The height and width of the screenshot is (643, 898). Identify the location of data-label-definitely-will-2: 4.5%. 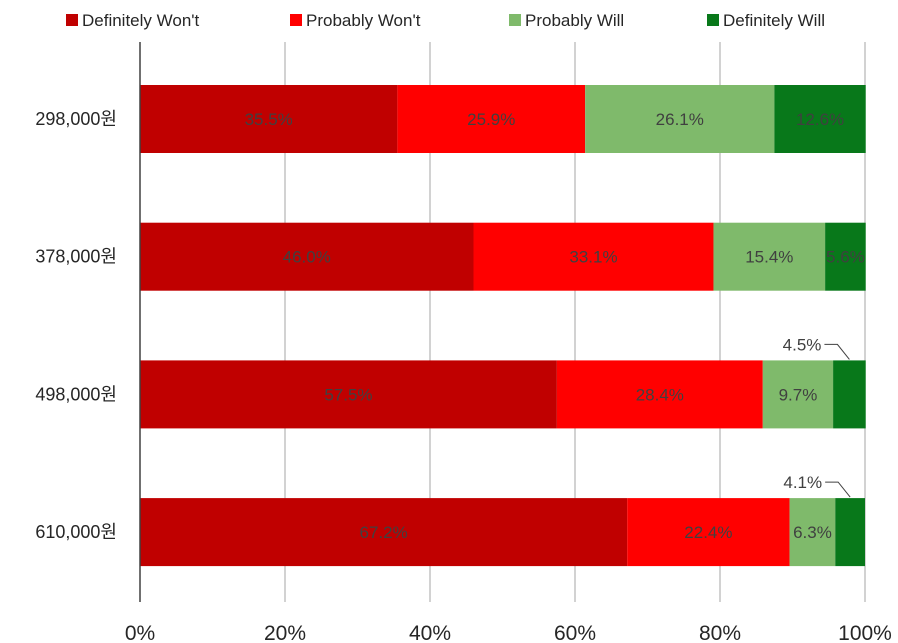
(802, 344).